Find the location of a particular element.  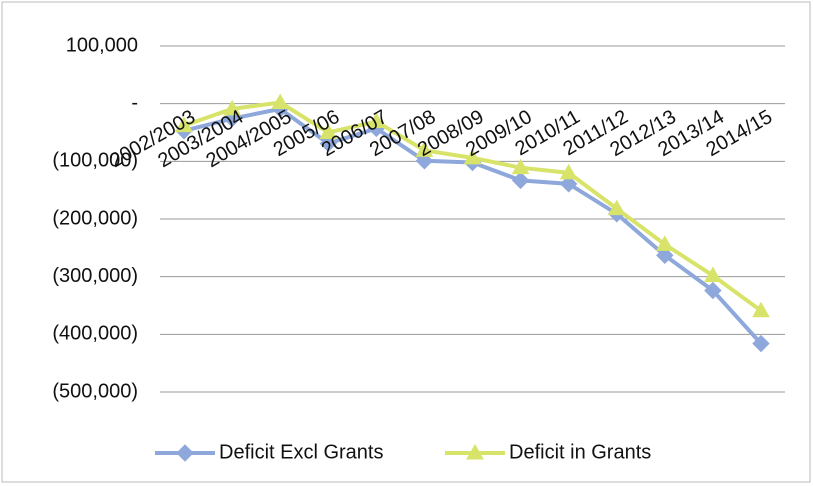

y-tick-label: 100,000 is located at coordinates (102, 45).